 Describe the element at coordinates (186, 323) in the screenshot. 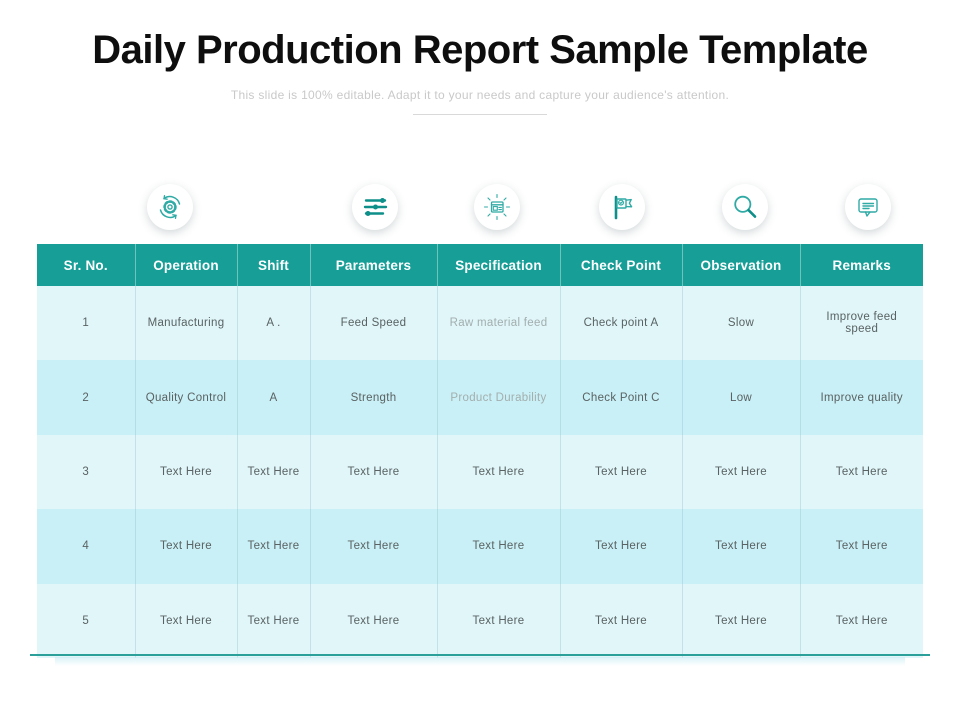

I see `table-cell: Manufacturing` at that location.